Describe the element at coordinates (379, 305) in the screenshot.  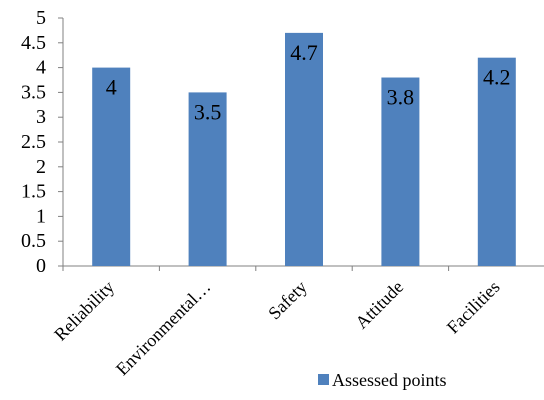
I see `x-tick-label: Attitude` at that location.